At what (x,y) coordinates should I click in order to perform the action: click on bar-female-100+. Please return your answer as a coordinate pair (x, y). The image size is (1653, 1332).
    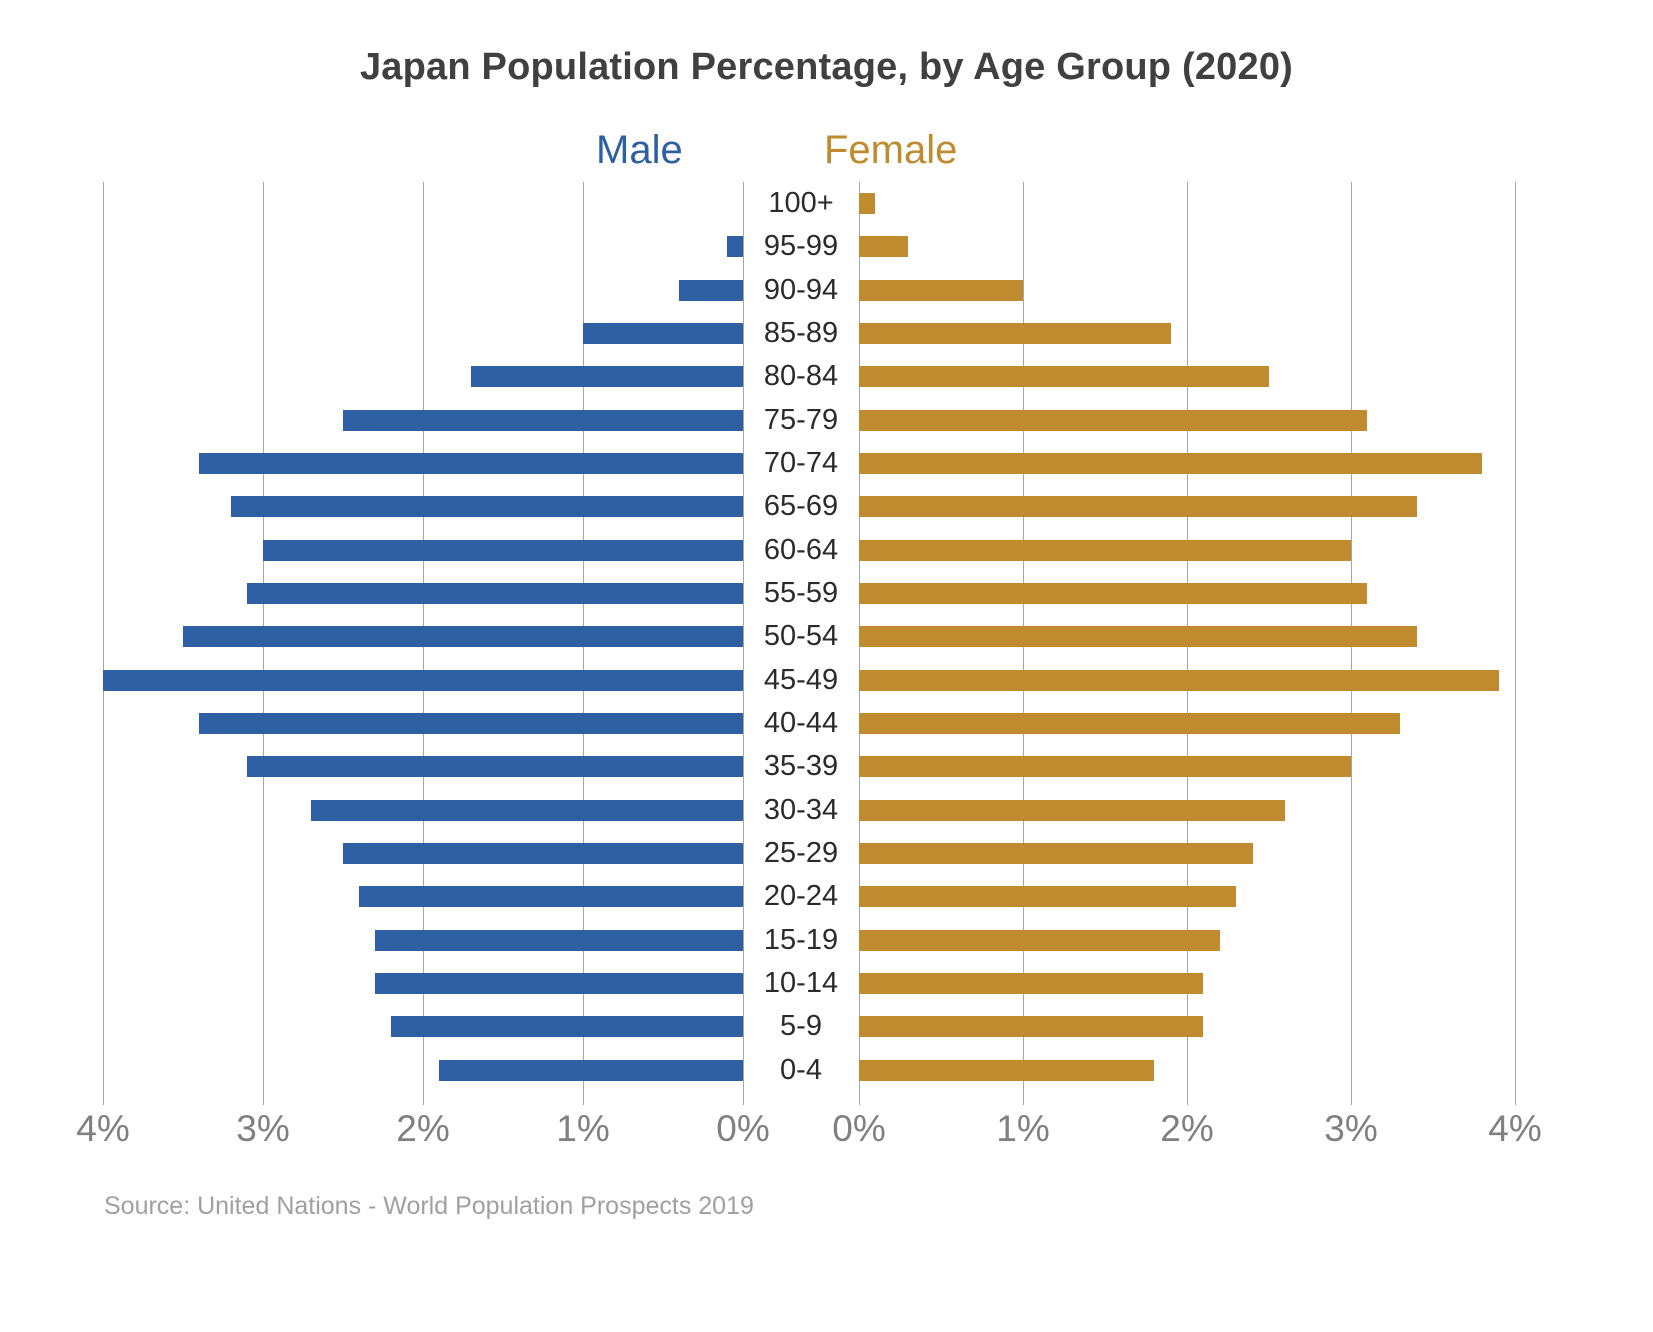
    Looking at the image, I should click on (867, 204).